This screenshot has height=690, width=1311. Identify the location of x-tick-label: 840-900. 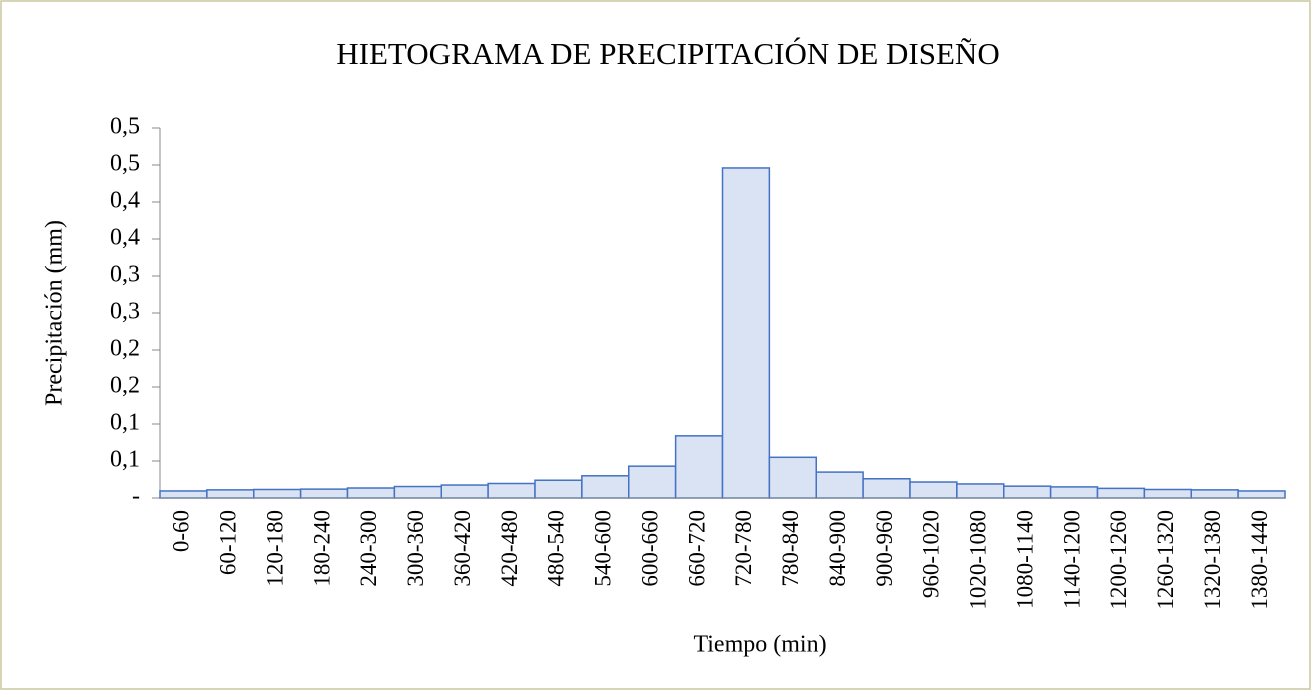
(837, 548).